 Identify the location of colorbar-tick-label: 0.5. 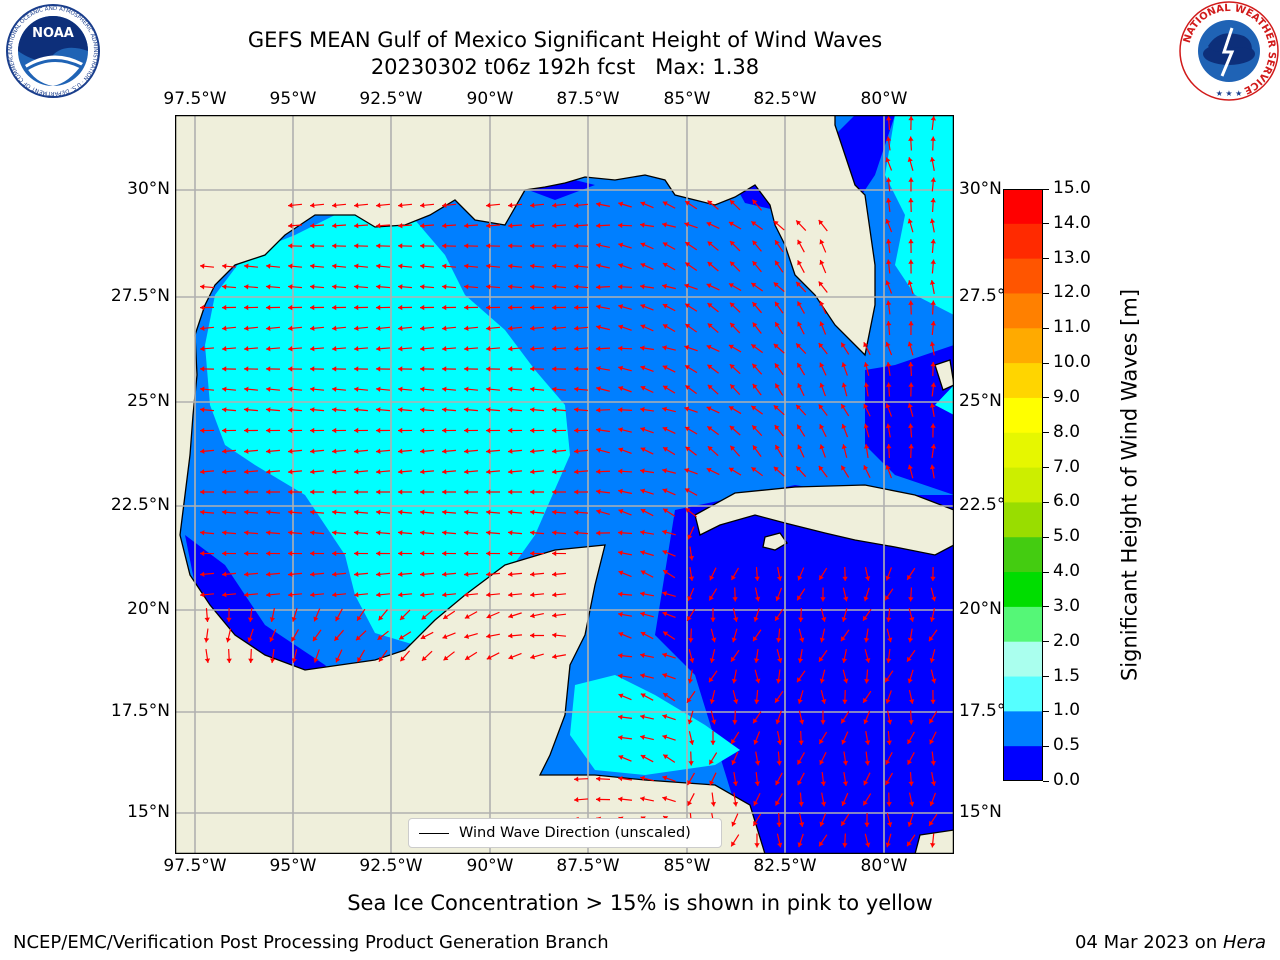
(1067, 745).